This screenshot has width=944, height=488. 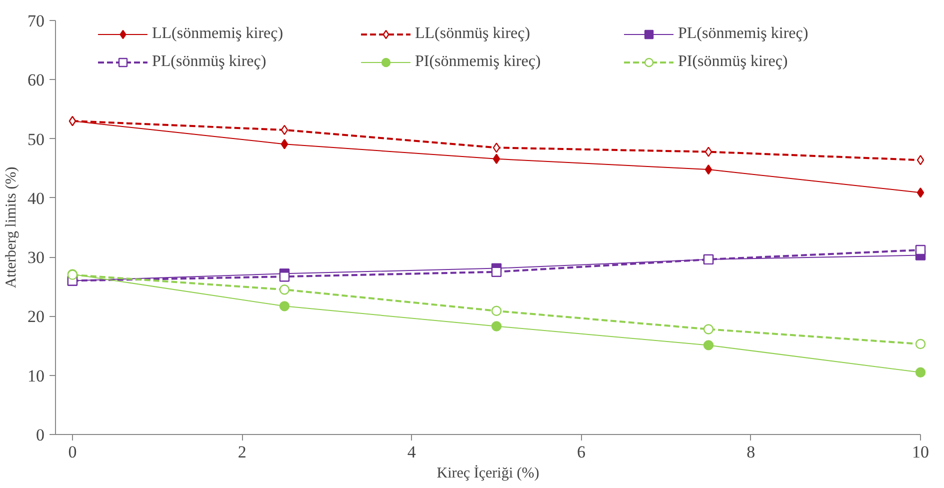 What do you see at coordinates (72, 452) in the screenshot?
I see `x-tick-label: 0` at bounding box center [72, 452].